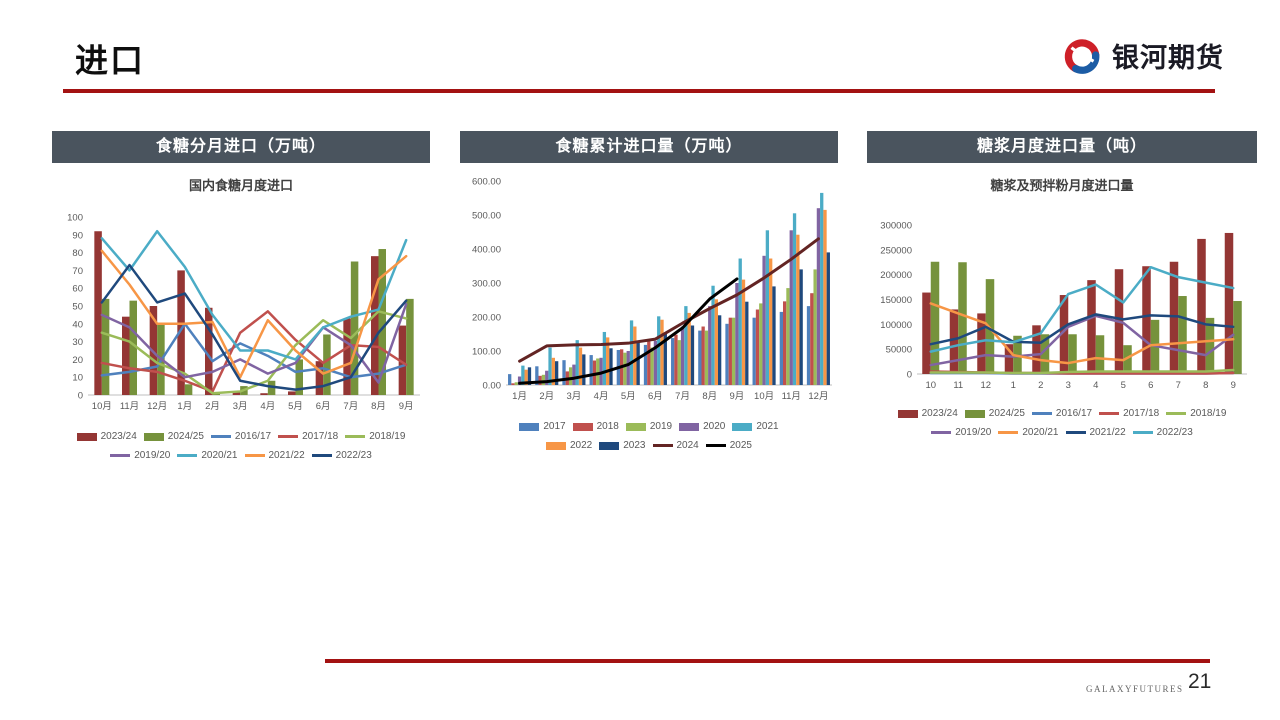 Image resolution: width=1280 pixels, height=720 pixels. I want to click on svg-text: 60, so click(77, 289).